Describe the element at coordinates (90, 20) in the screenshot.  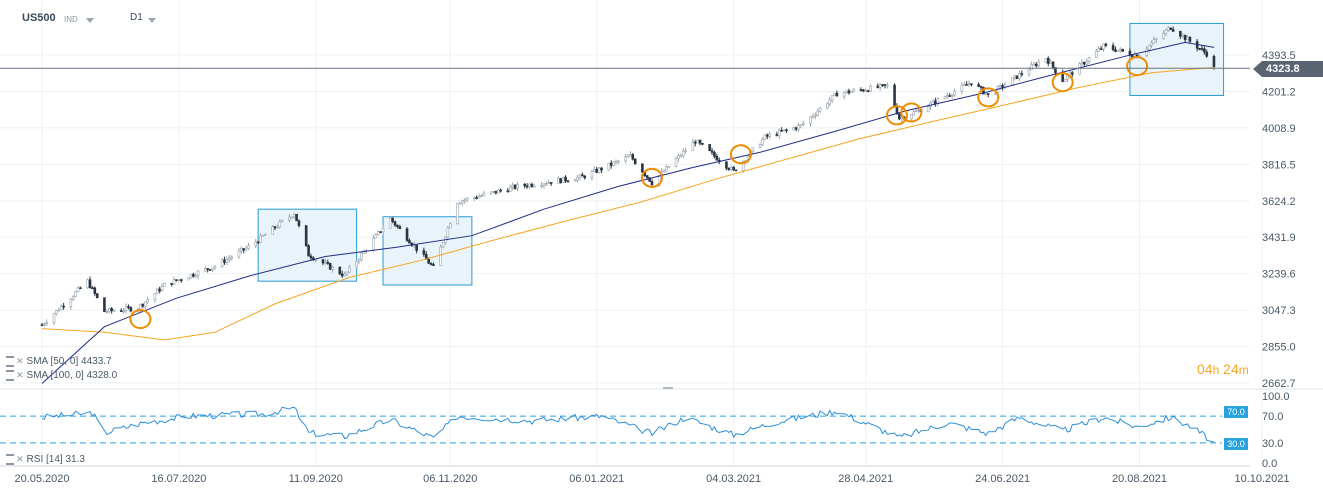
I see `symbol-dropdown-chevron-icon` at that location.